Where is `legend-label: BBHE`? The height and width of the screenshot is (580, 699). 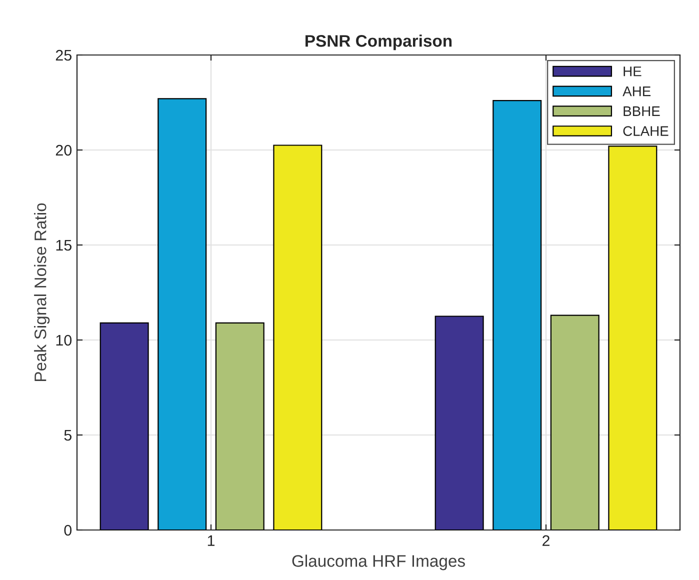 legend-label: BBHE is located at coordinates (642, 111).